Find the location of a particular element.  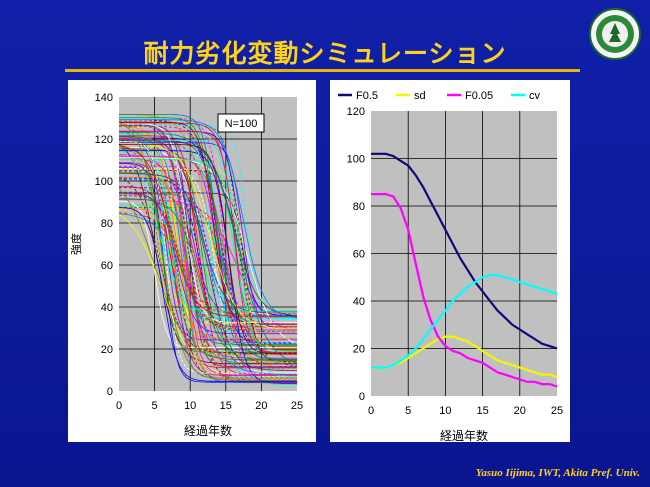

legend-label: F0.05 is located at coordinates (479, 96).